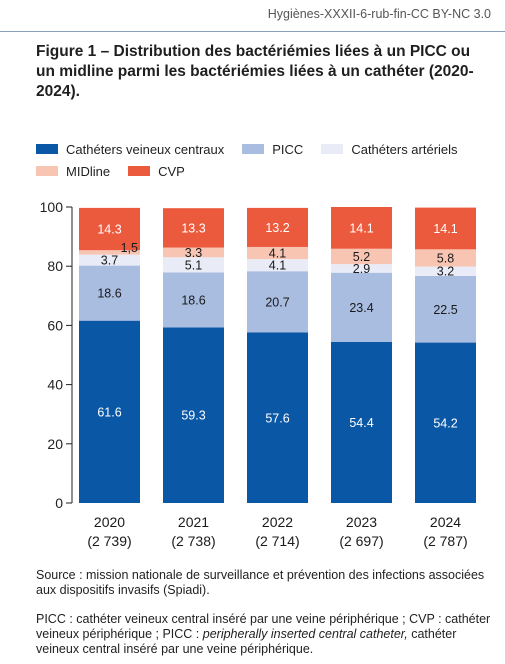 Image resolution: width=505 pixels, height=664 pixels. Describe the element at coordinates (361, 541) in the screenshot. I see `x-tick-sublabel: (2 697)` at that location.